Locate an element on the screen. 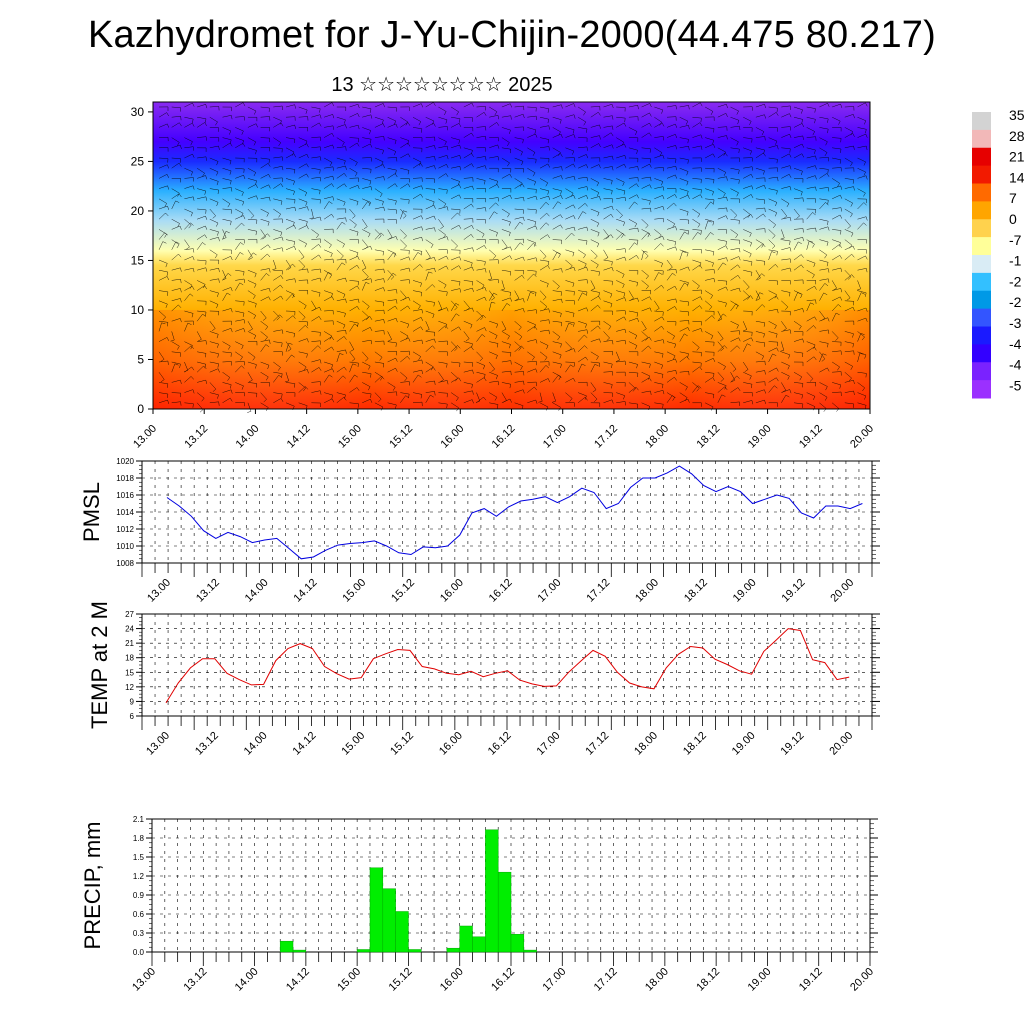 This screenshot has width=1024, height=1024. temp-ylabel: TEMP at 2 M is located at coordinates (99, 665).